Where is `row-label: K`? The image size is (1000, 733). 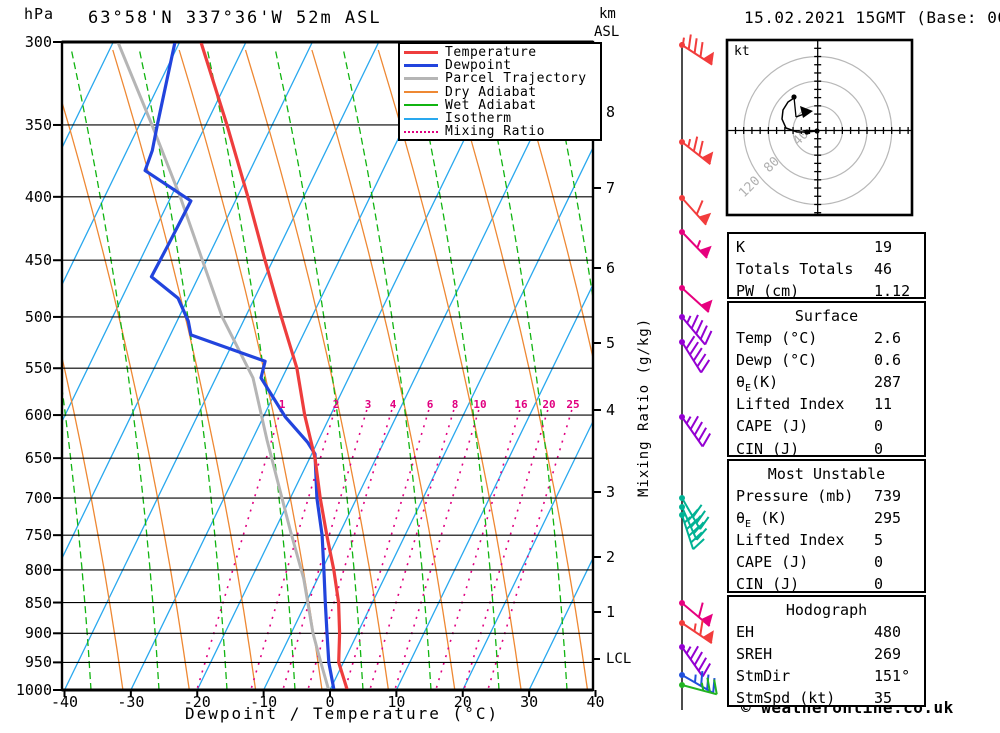
row-label: K is located at coordinates (741, 247).